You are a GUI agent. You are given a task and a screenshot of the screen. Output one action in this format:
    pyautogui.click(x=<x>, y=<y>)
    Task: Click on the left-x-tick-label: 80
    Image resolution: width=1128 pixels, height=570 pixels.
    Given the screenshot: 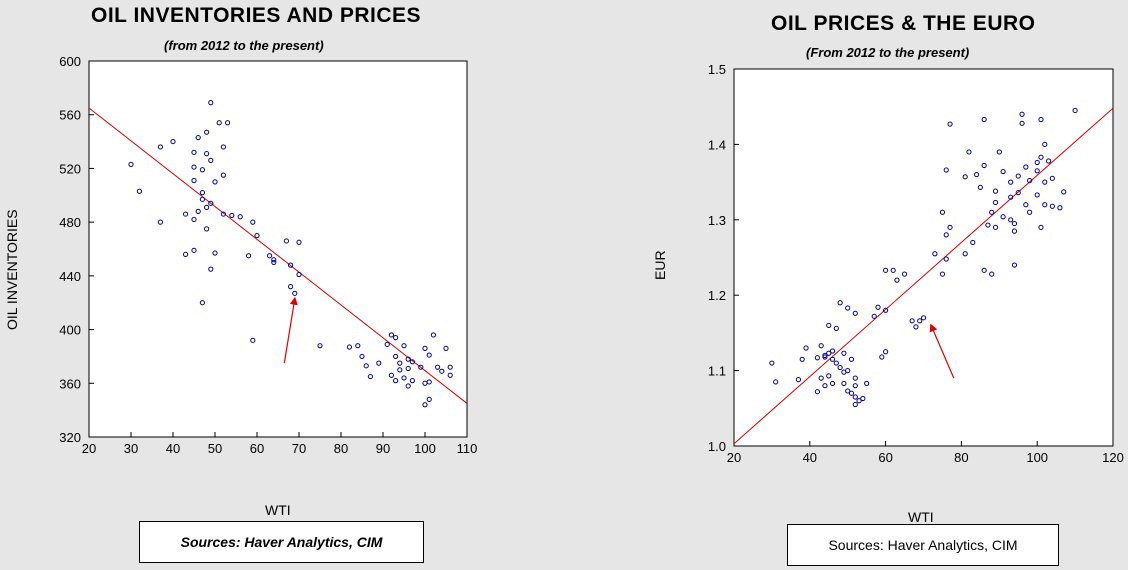 What is the action you would take?
    pyautogui.click(x=341, y=448)
    